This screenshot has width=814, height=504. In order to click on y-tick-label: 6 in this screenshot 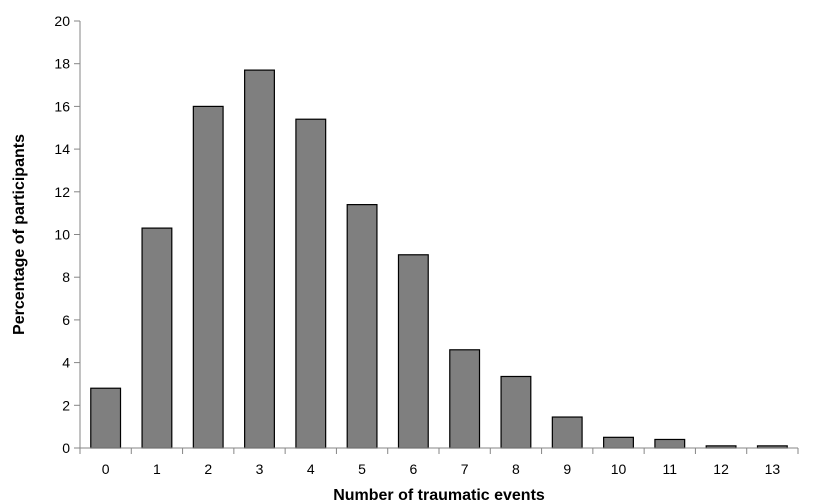, I will do `click(66, 320)`.